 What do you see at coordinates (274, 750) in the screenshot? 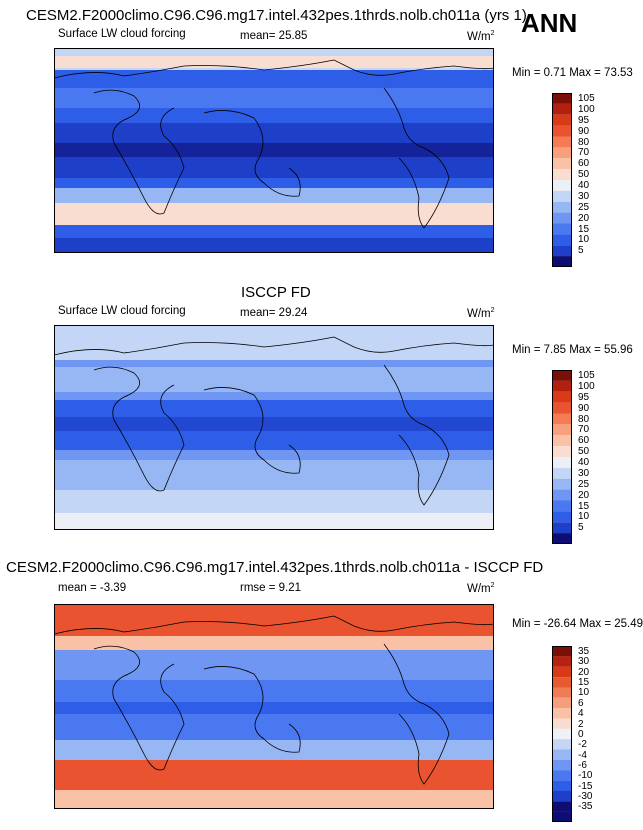
I see `sh-transition-band` at bounding box center [274, 750].